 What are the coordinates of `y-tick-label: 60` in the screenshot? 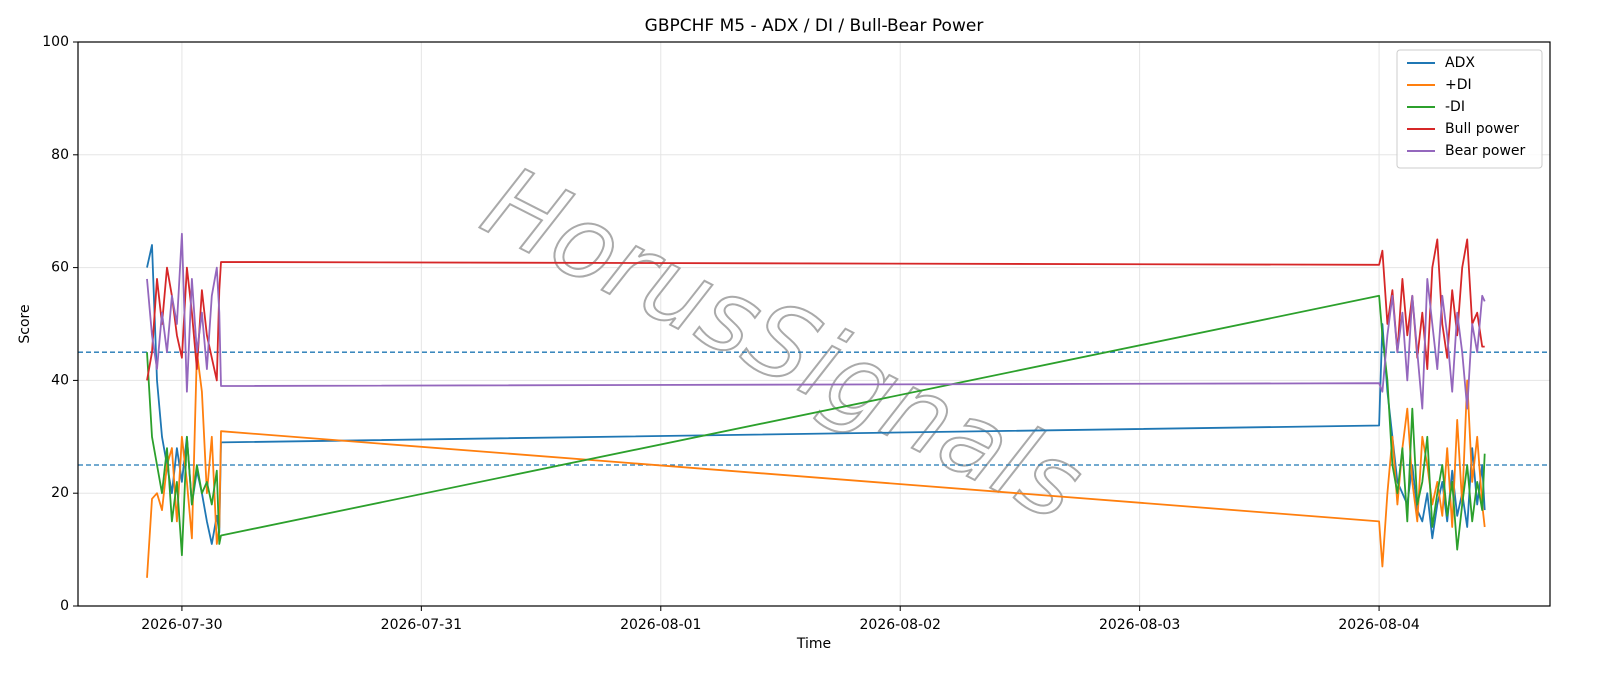 It's located at (60, 268).